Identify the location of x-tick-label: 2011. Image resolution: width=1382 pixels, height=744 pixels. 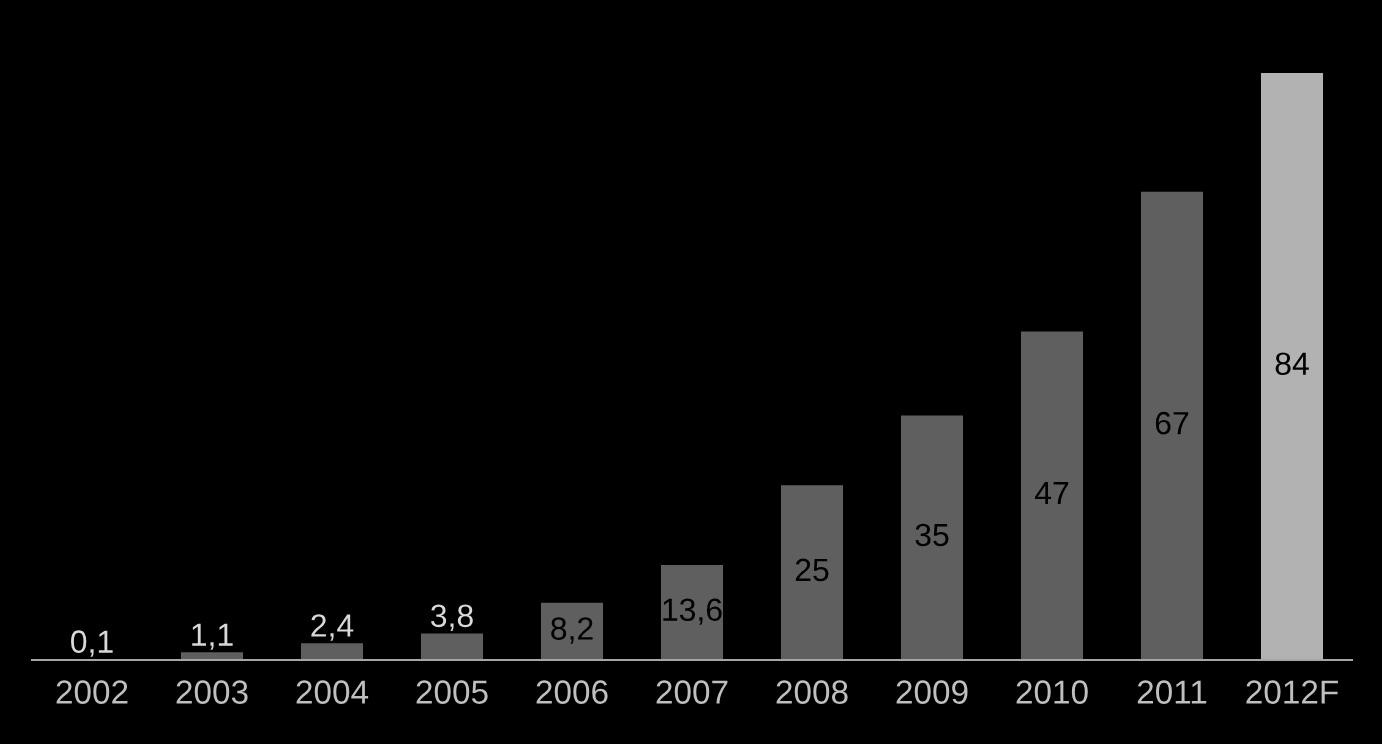
(1172, 692).